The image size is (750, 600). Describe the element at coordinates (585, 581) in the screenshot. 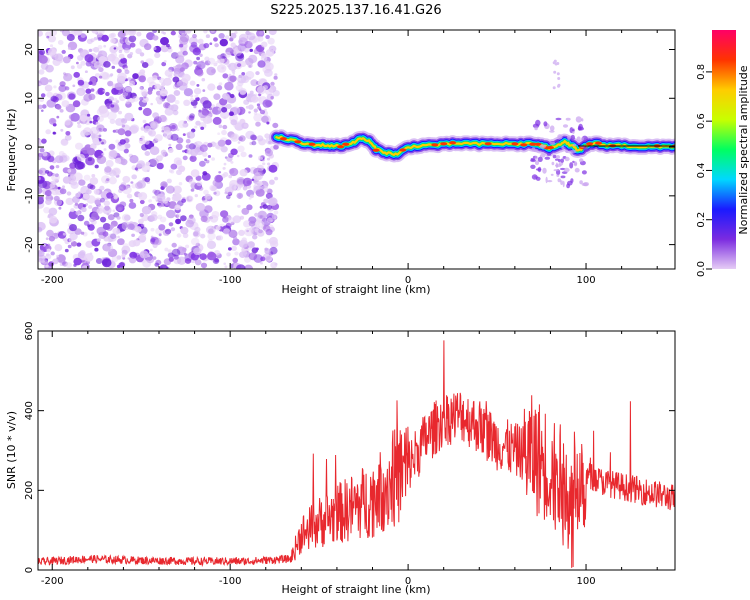

I see `x-tick-label: 100` at that location.